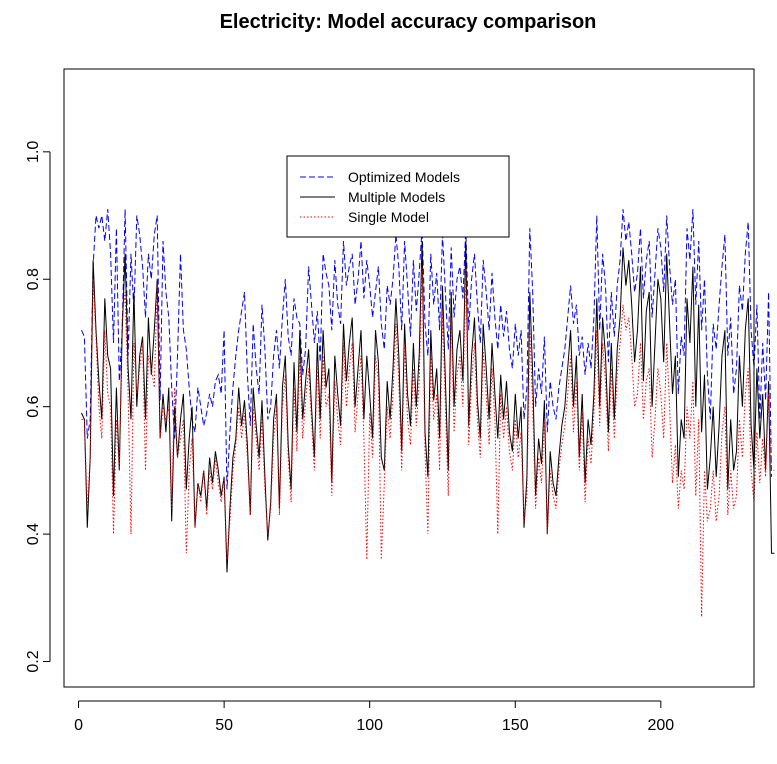 The image size is (777, 764). I want to click on chart-title: Electricity: Model accuracy comparison, so click(408, 22).